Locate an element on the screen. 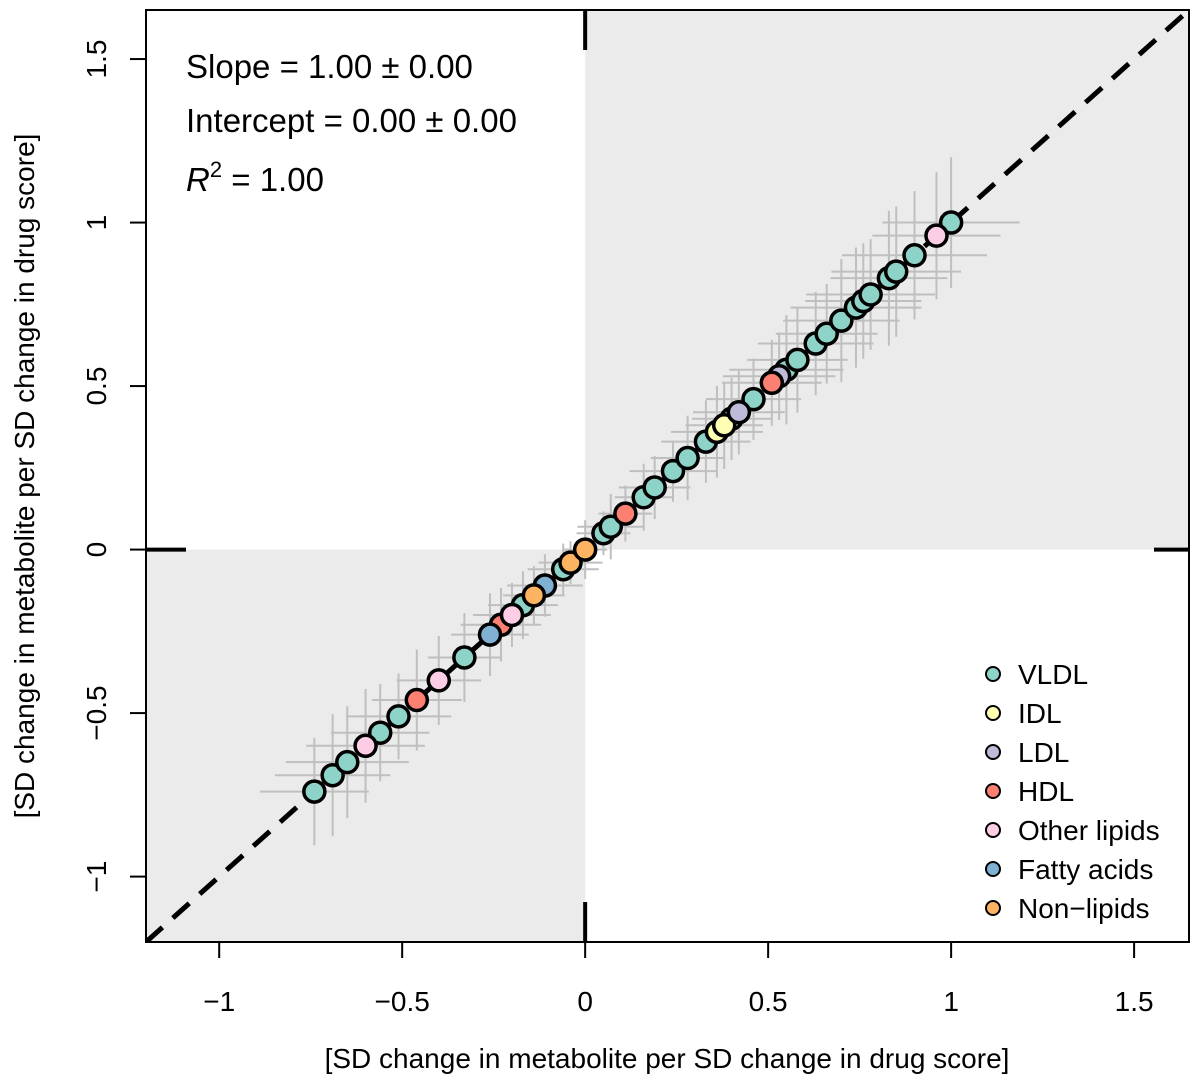 The height and width of the screenshot is (1077, 1190). y-tick-label: −1 is located at coordinates (96, 877).